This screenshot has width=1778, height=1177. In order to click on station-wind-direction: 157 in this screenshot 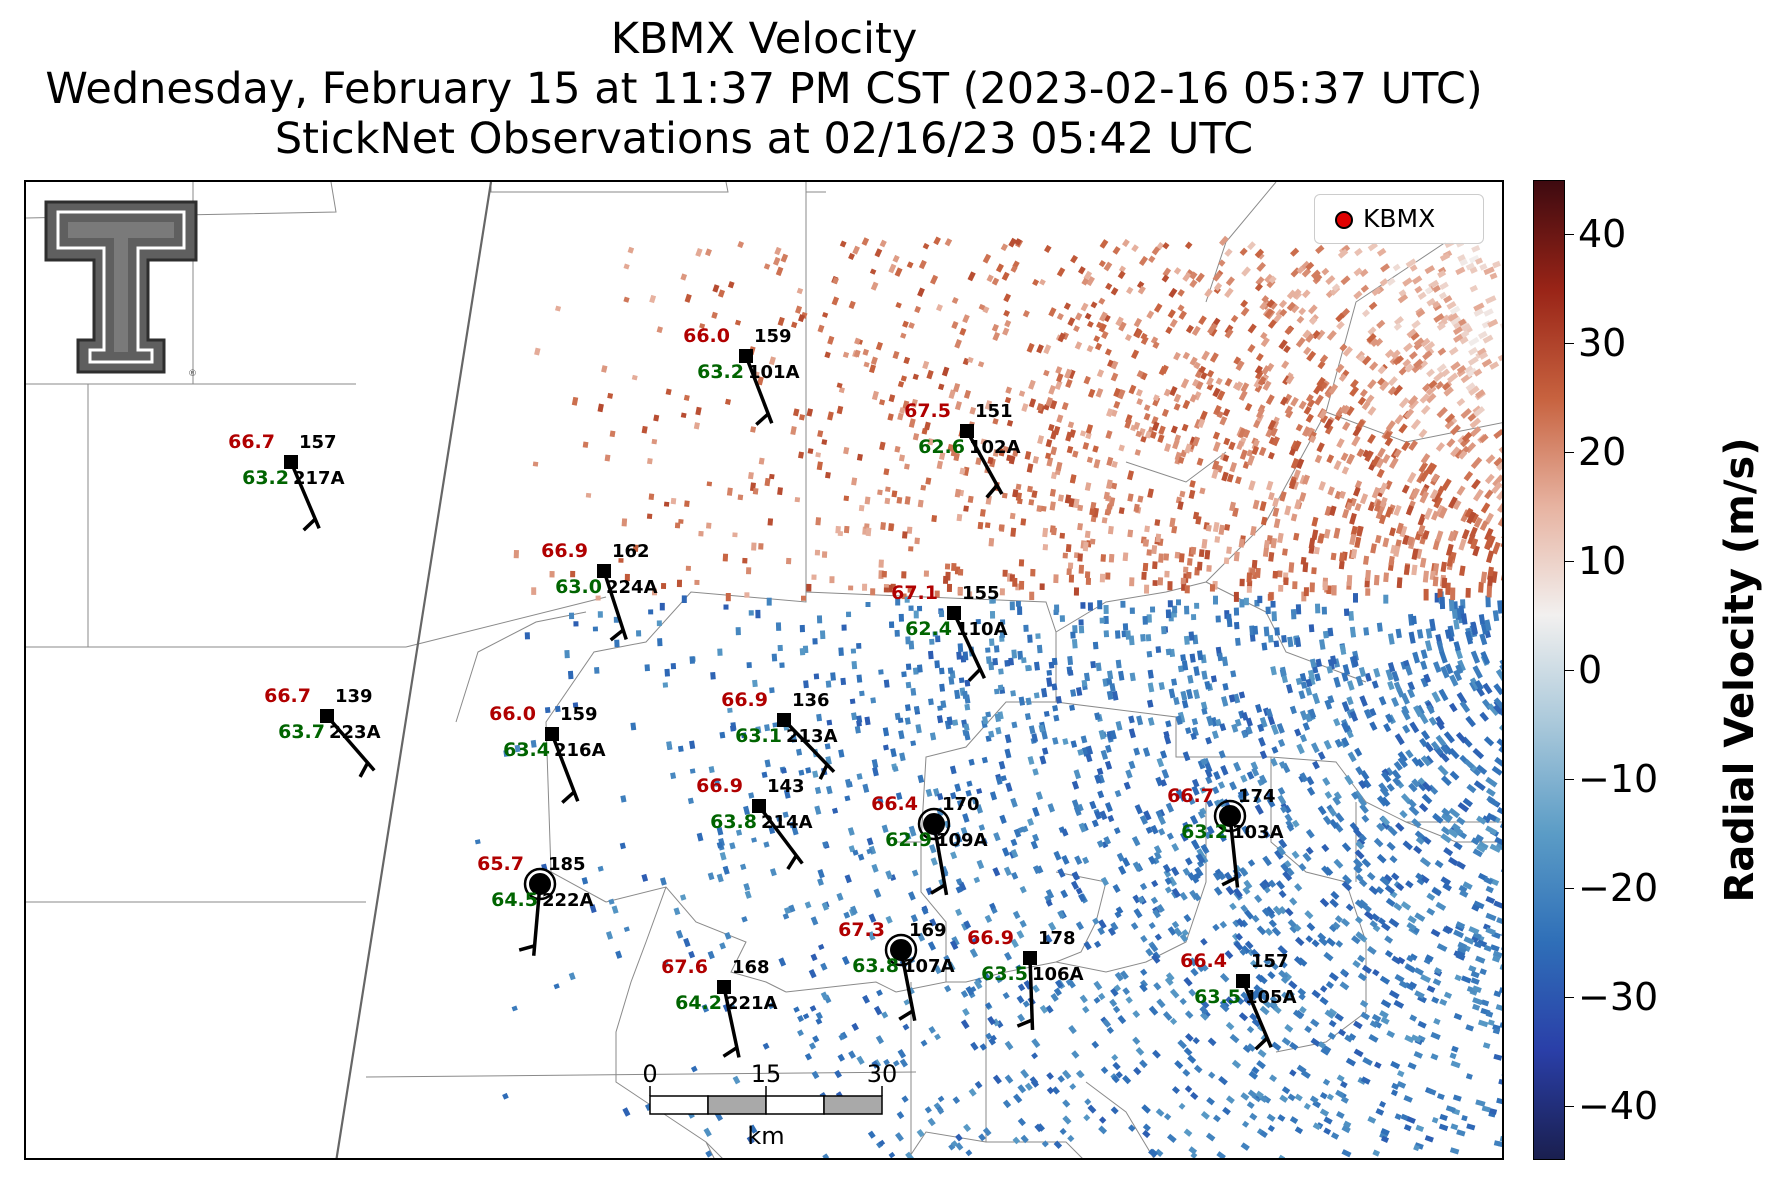, I will do `click(1270, 961)`.